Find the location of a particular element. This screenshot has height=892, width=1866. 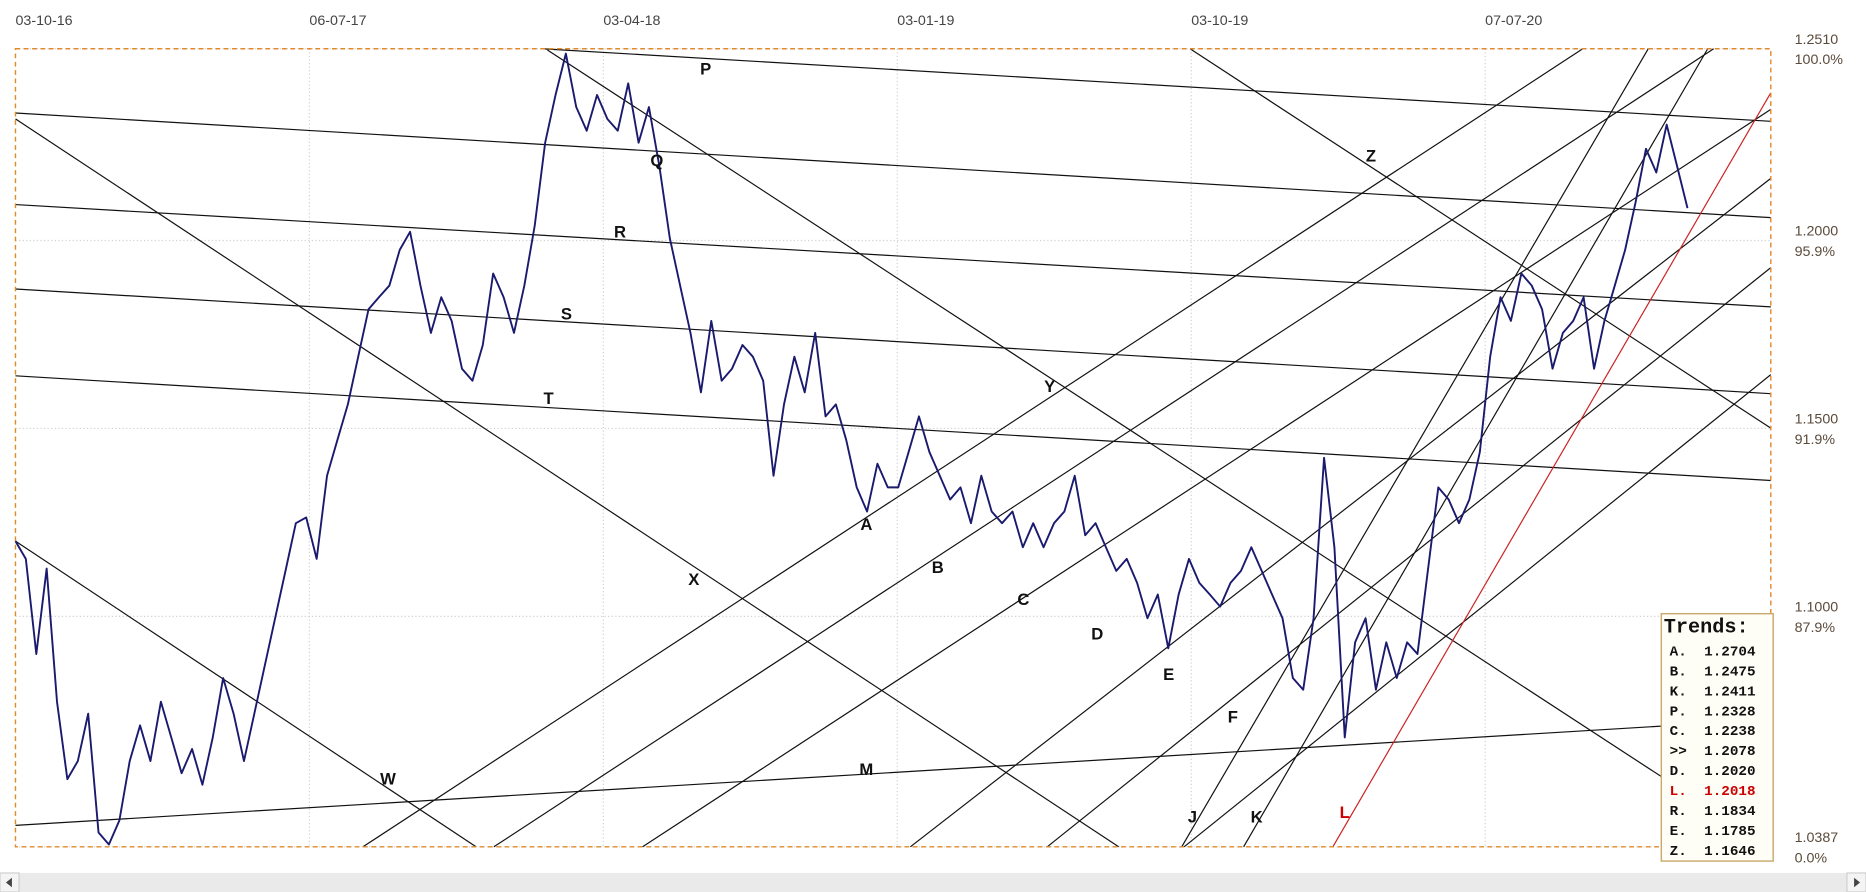

percent-label: 100.0% is located at coordinates (1819, 60).